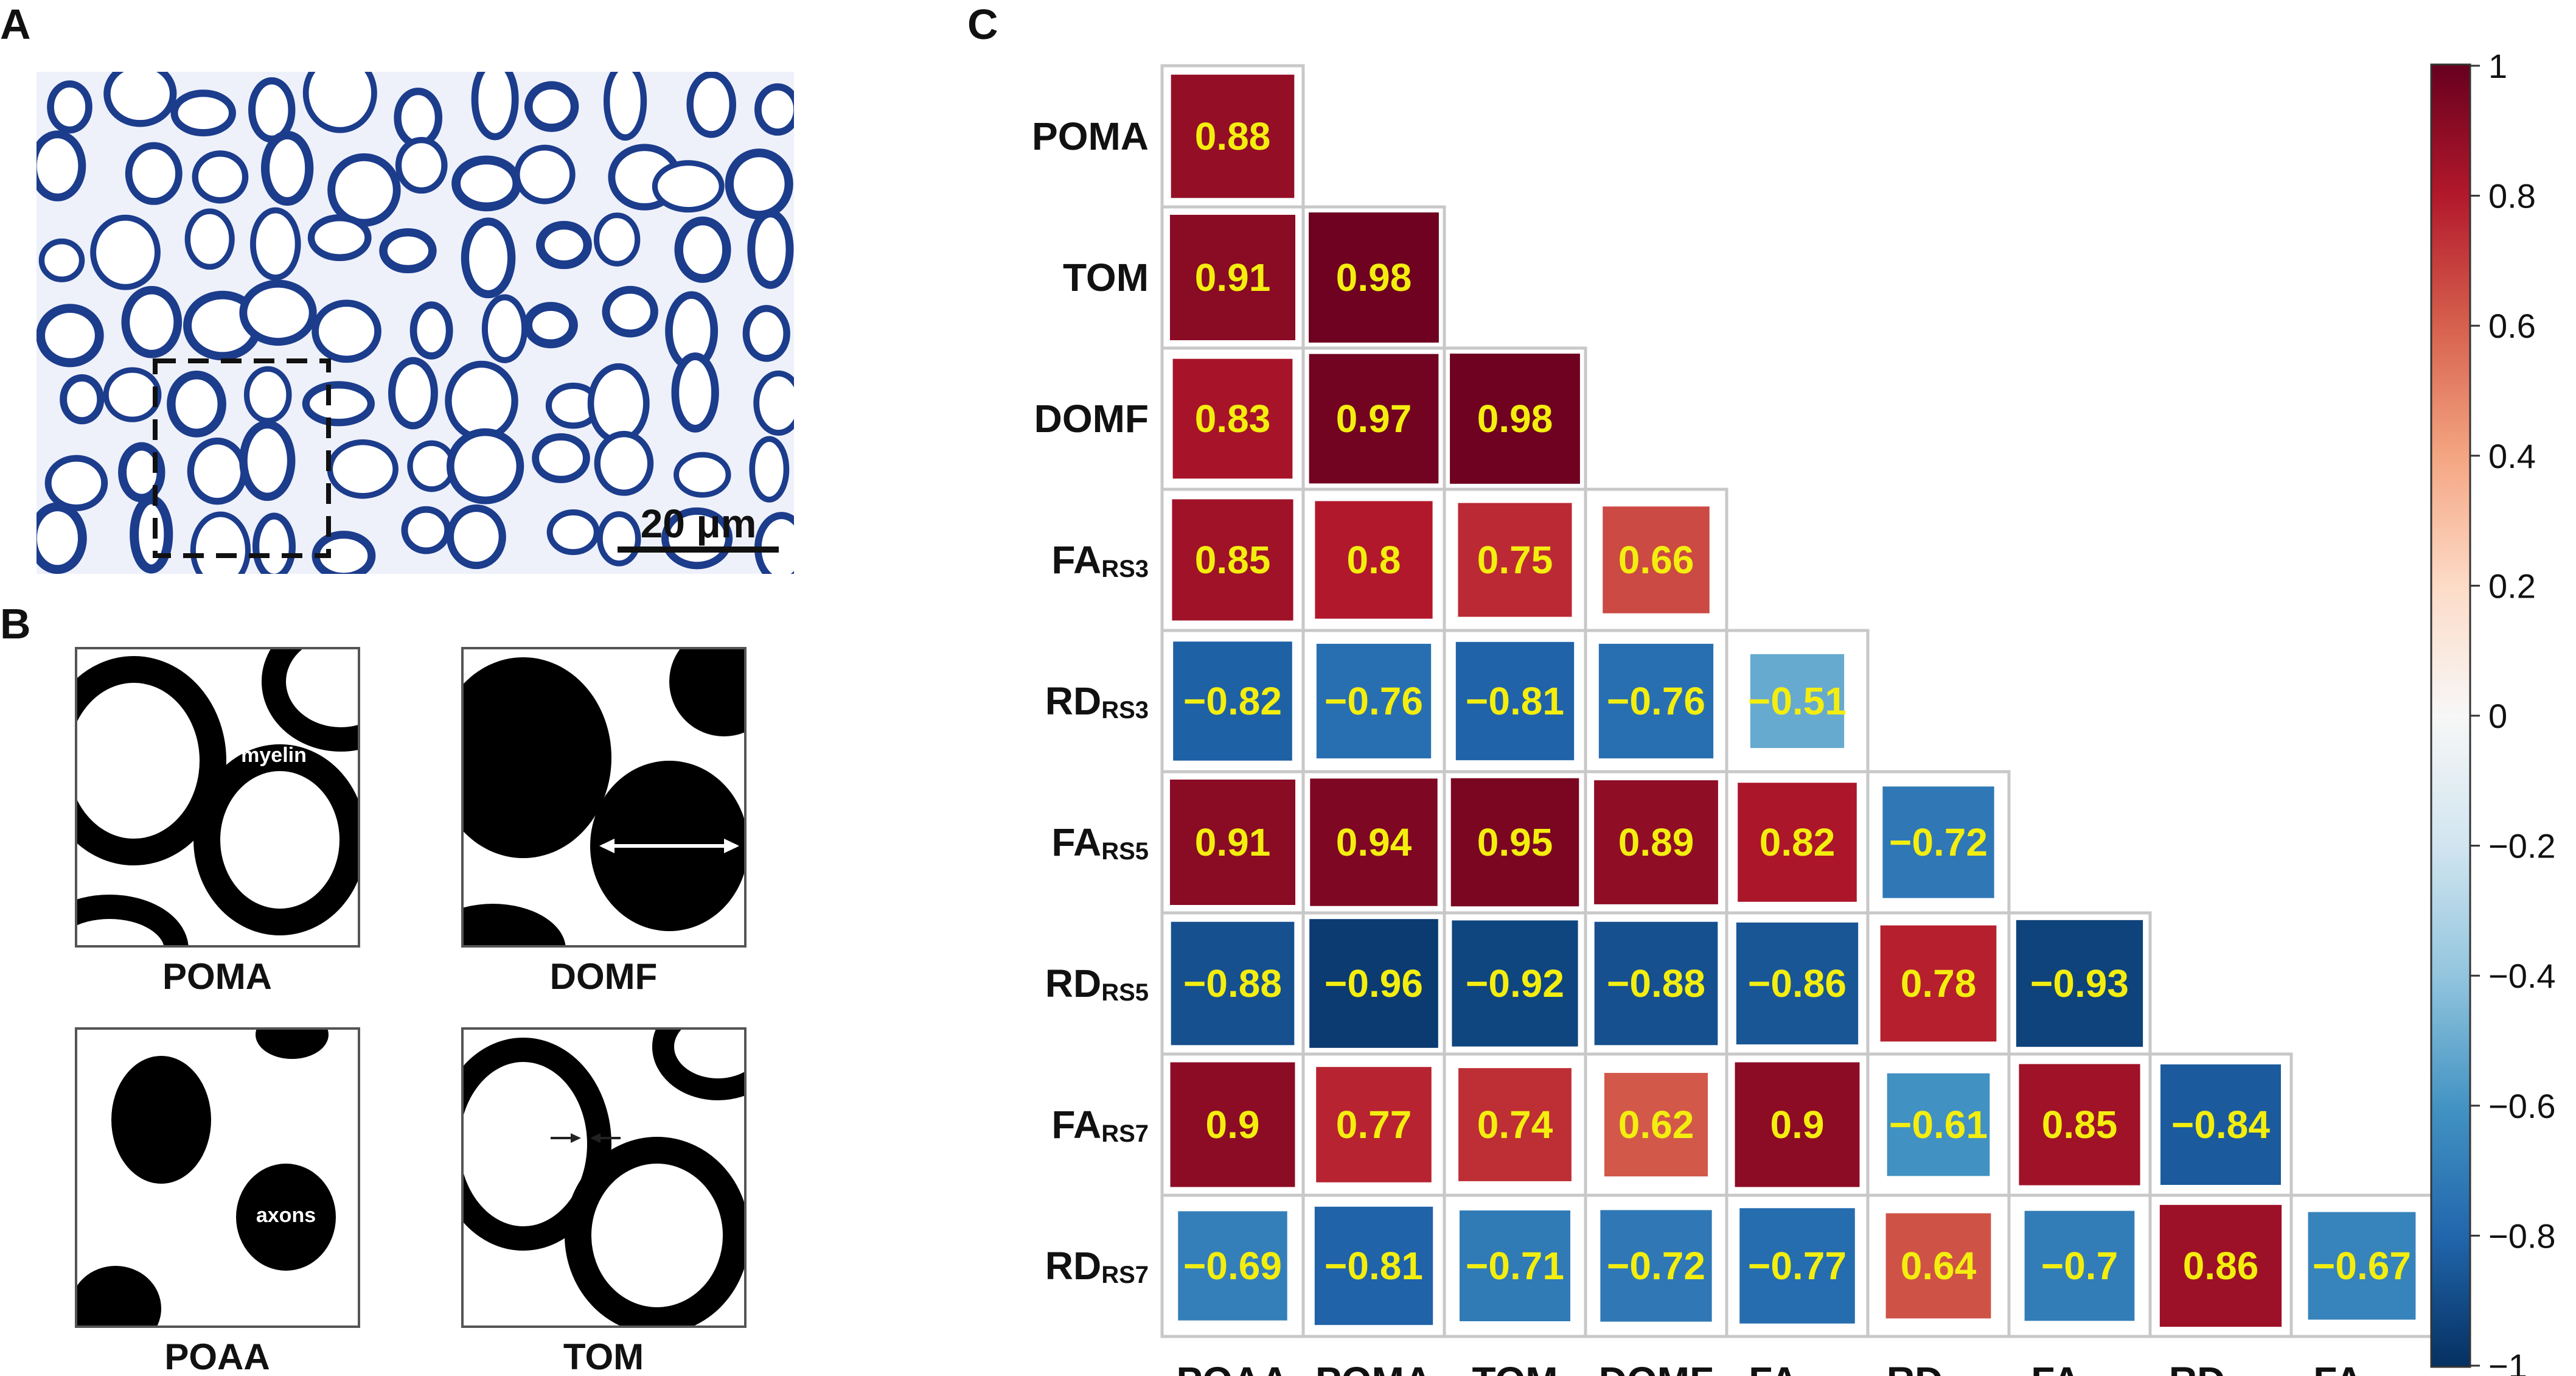 Image resolution: width=2576 pixels, height=1376 pixels. What do you see at coordinates (242, 458) in the screenshot?
I see `zoom-region-box` at bounding box center [242, 458].